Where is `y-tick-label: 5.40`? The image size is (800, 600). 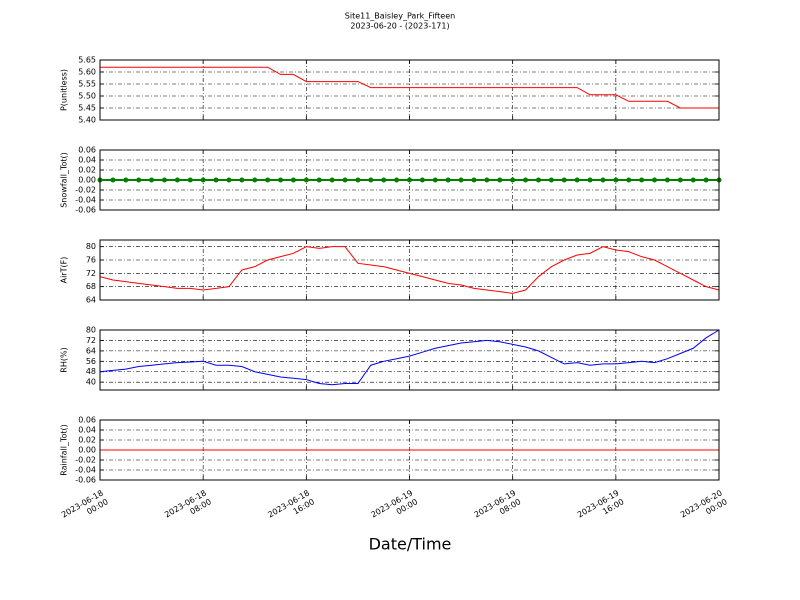
y-tick-label: 5.40 is located at coordinates (87, 120).